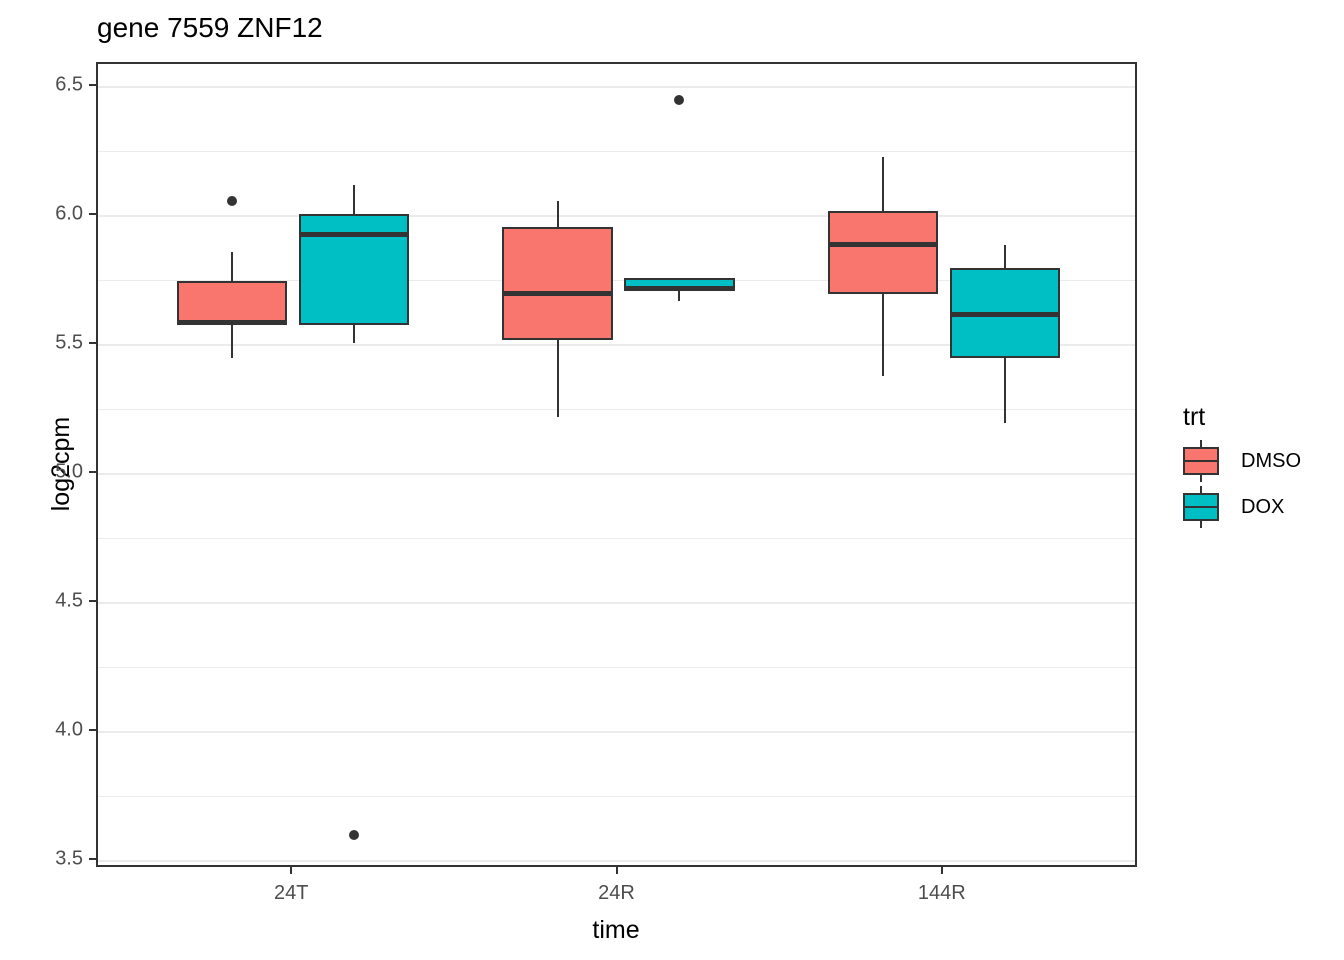 This screenshot has height=960, width=1344. Describe the element at coordinates (1271, 460) in the screenshot. I see `legend-label-dmso: DMSO` at that location.